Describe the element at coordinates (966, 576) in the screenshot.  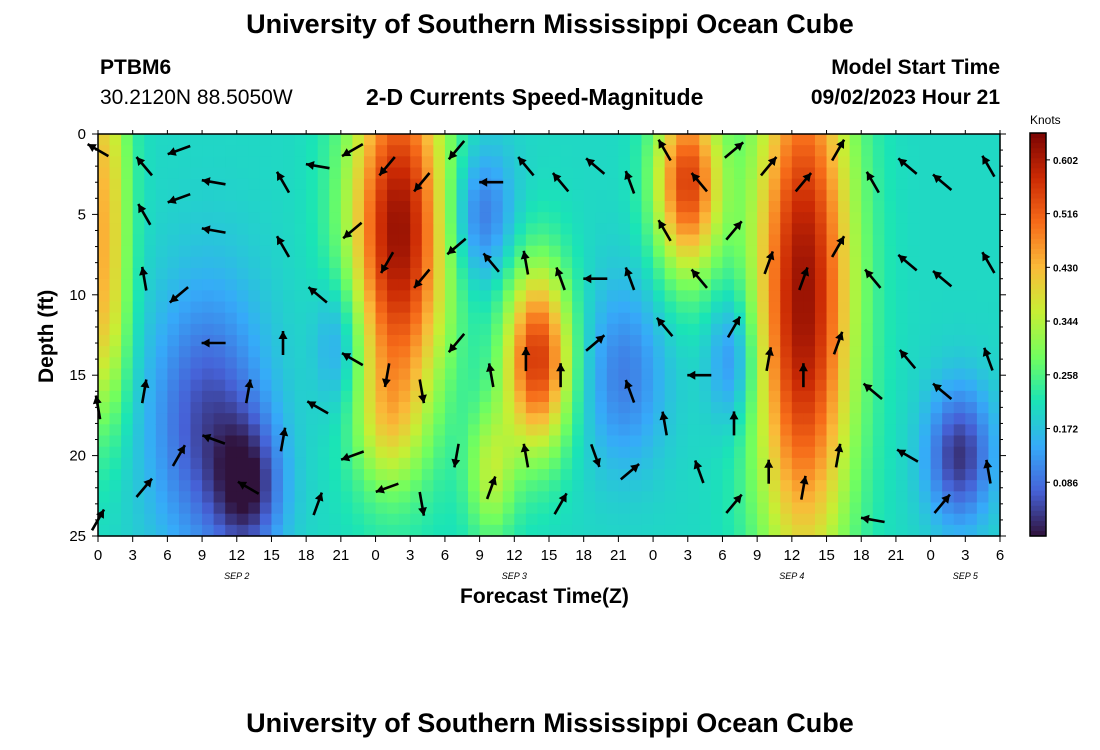
I see `day-label: SEP 5` at that location.